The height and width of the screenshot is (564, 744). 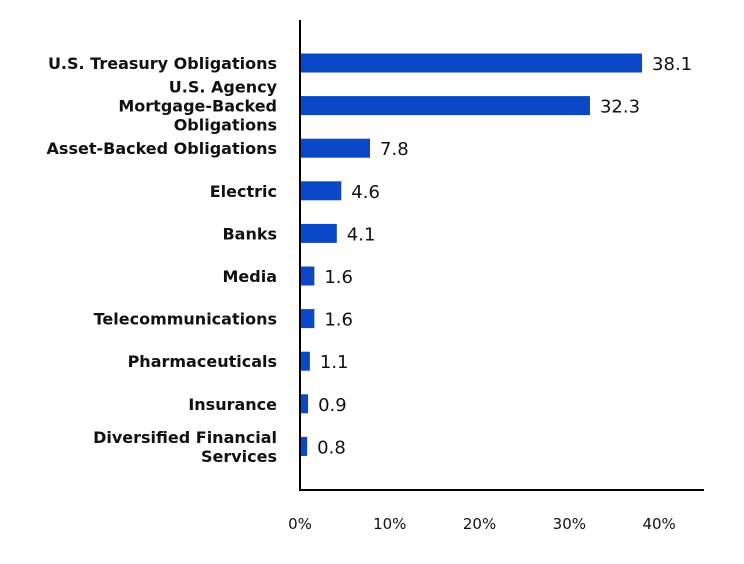 I want to click on category-label-line: Banks, so click(x=249, y=233).